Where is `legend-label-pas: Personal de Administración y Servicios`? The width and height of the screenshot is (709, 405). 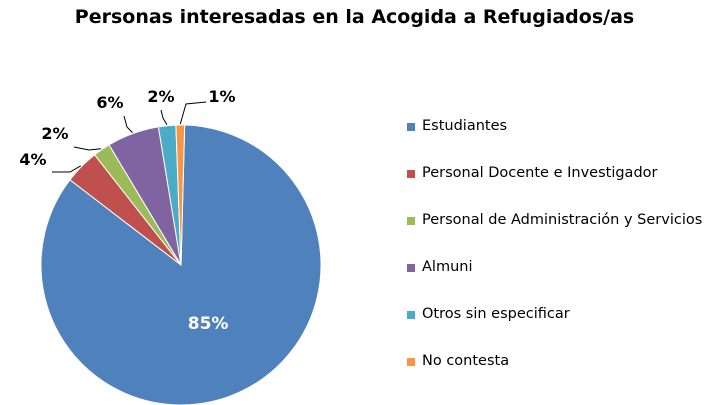 legend-label-pas: Personal de Administración y Servicios is located at coordinates (562, 220).